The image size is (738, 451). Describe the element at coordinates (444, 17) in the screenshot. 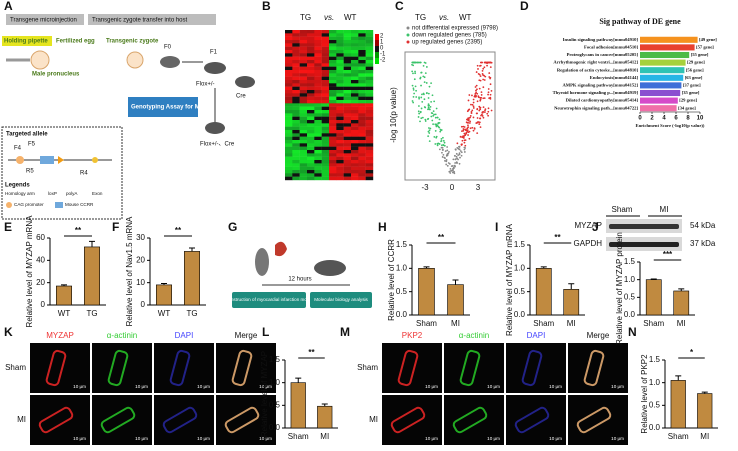

I see `title-part: vs.` at that location.